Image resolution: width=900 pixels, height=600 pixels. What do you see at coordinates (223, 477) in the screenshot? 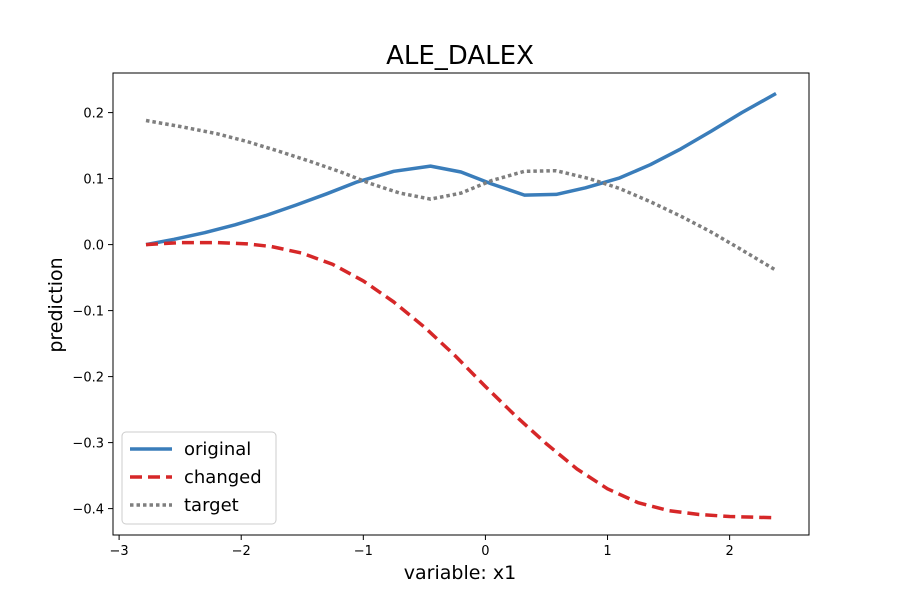
I see `legend-label-changed: changed` at bounding box center [223, 477].